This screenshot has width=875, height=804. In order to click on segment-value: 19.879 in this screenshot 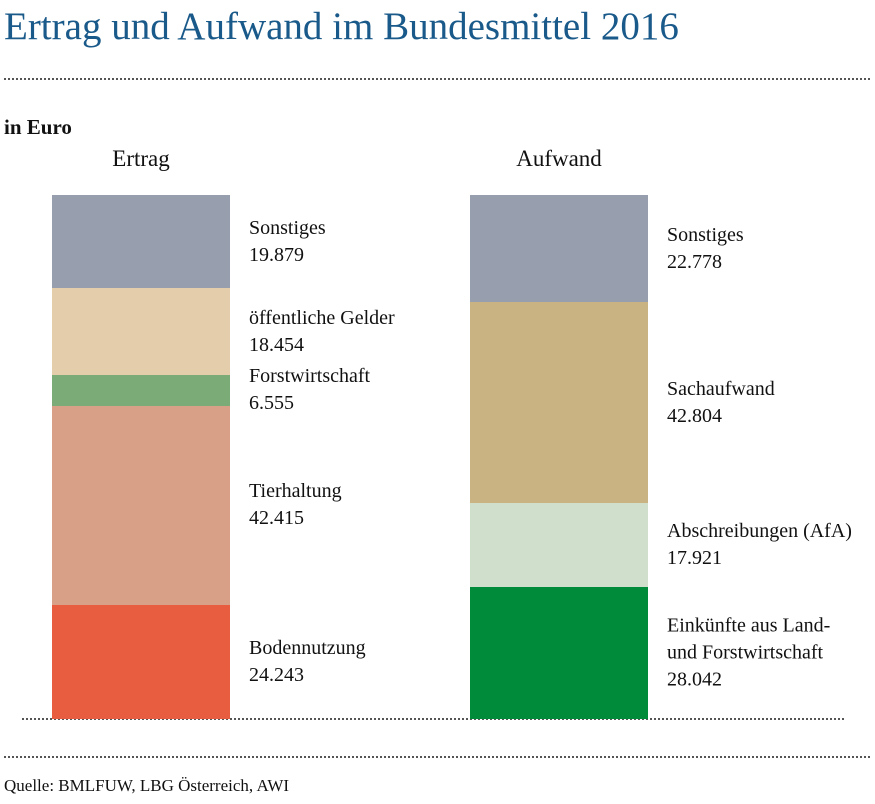, I will do `click(276, 254)`.